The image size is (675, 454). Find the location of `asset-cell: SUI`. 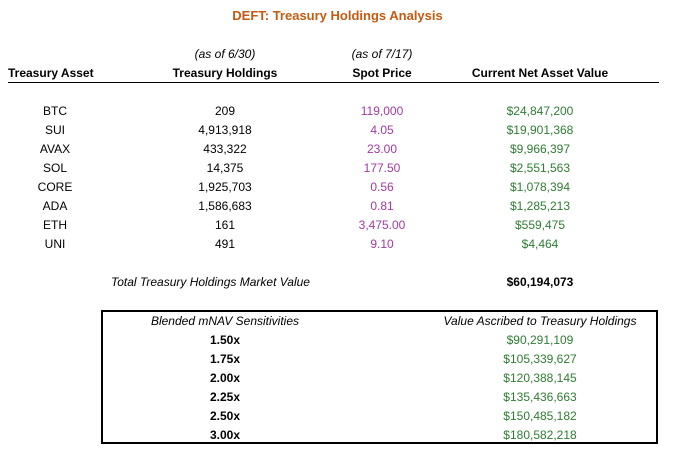

asset-cell: SUI is located at coordinates (54, 130).